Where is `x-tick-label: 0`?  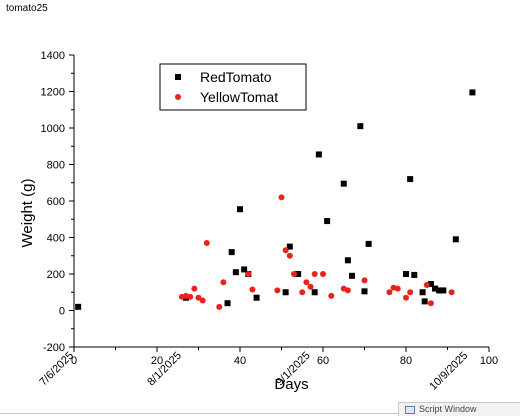 x-tick-label: 0 is located at coordinates (74, 361).